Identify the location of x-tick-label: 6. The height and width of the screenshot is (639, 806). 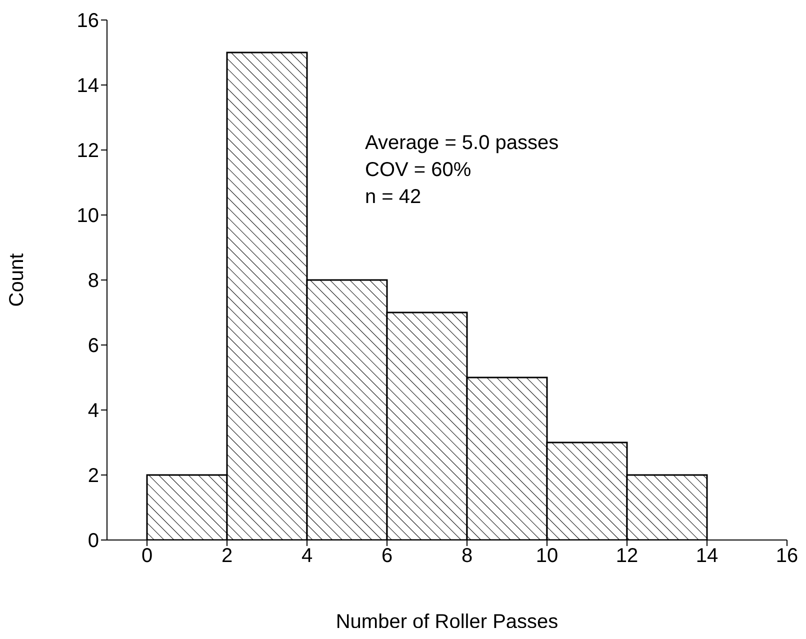
(387, 556).